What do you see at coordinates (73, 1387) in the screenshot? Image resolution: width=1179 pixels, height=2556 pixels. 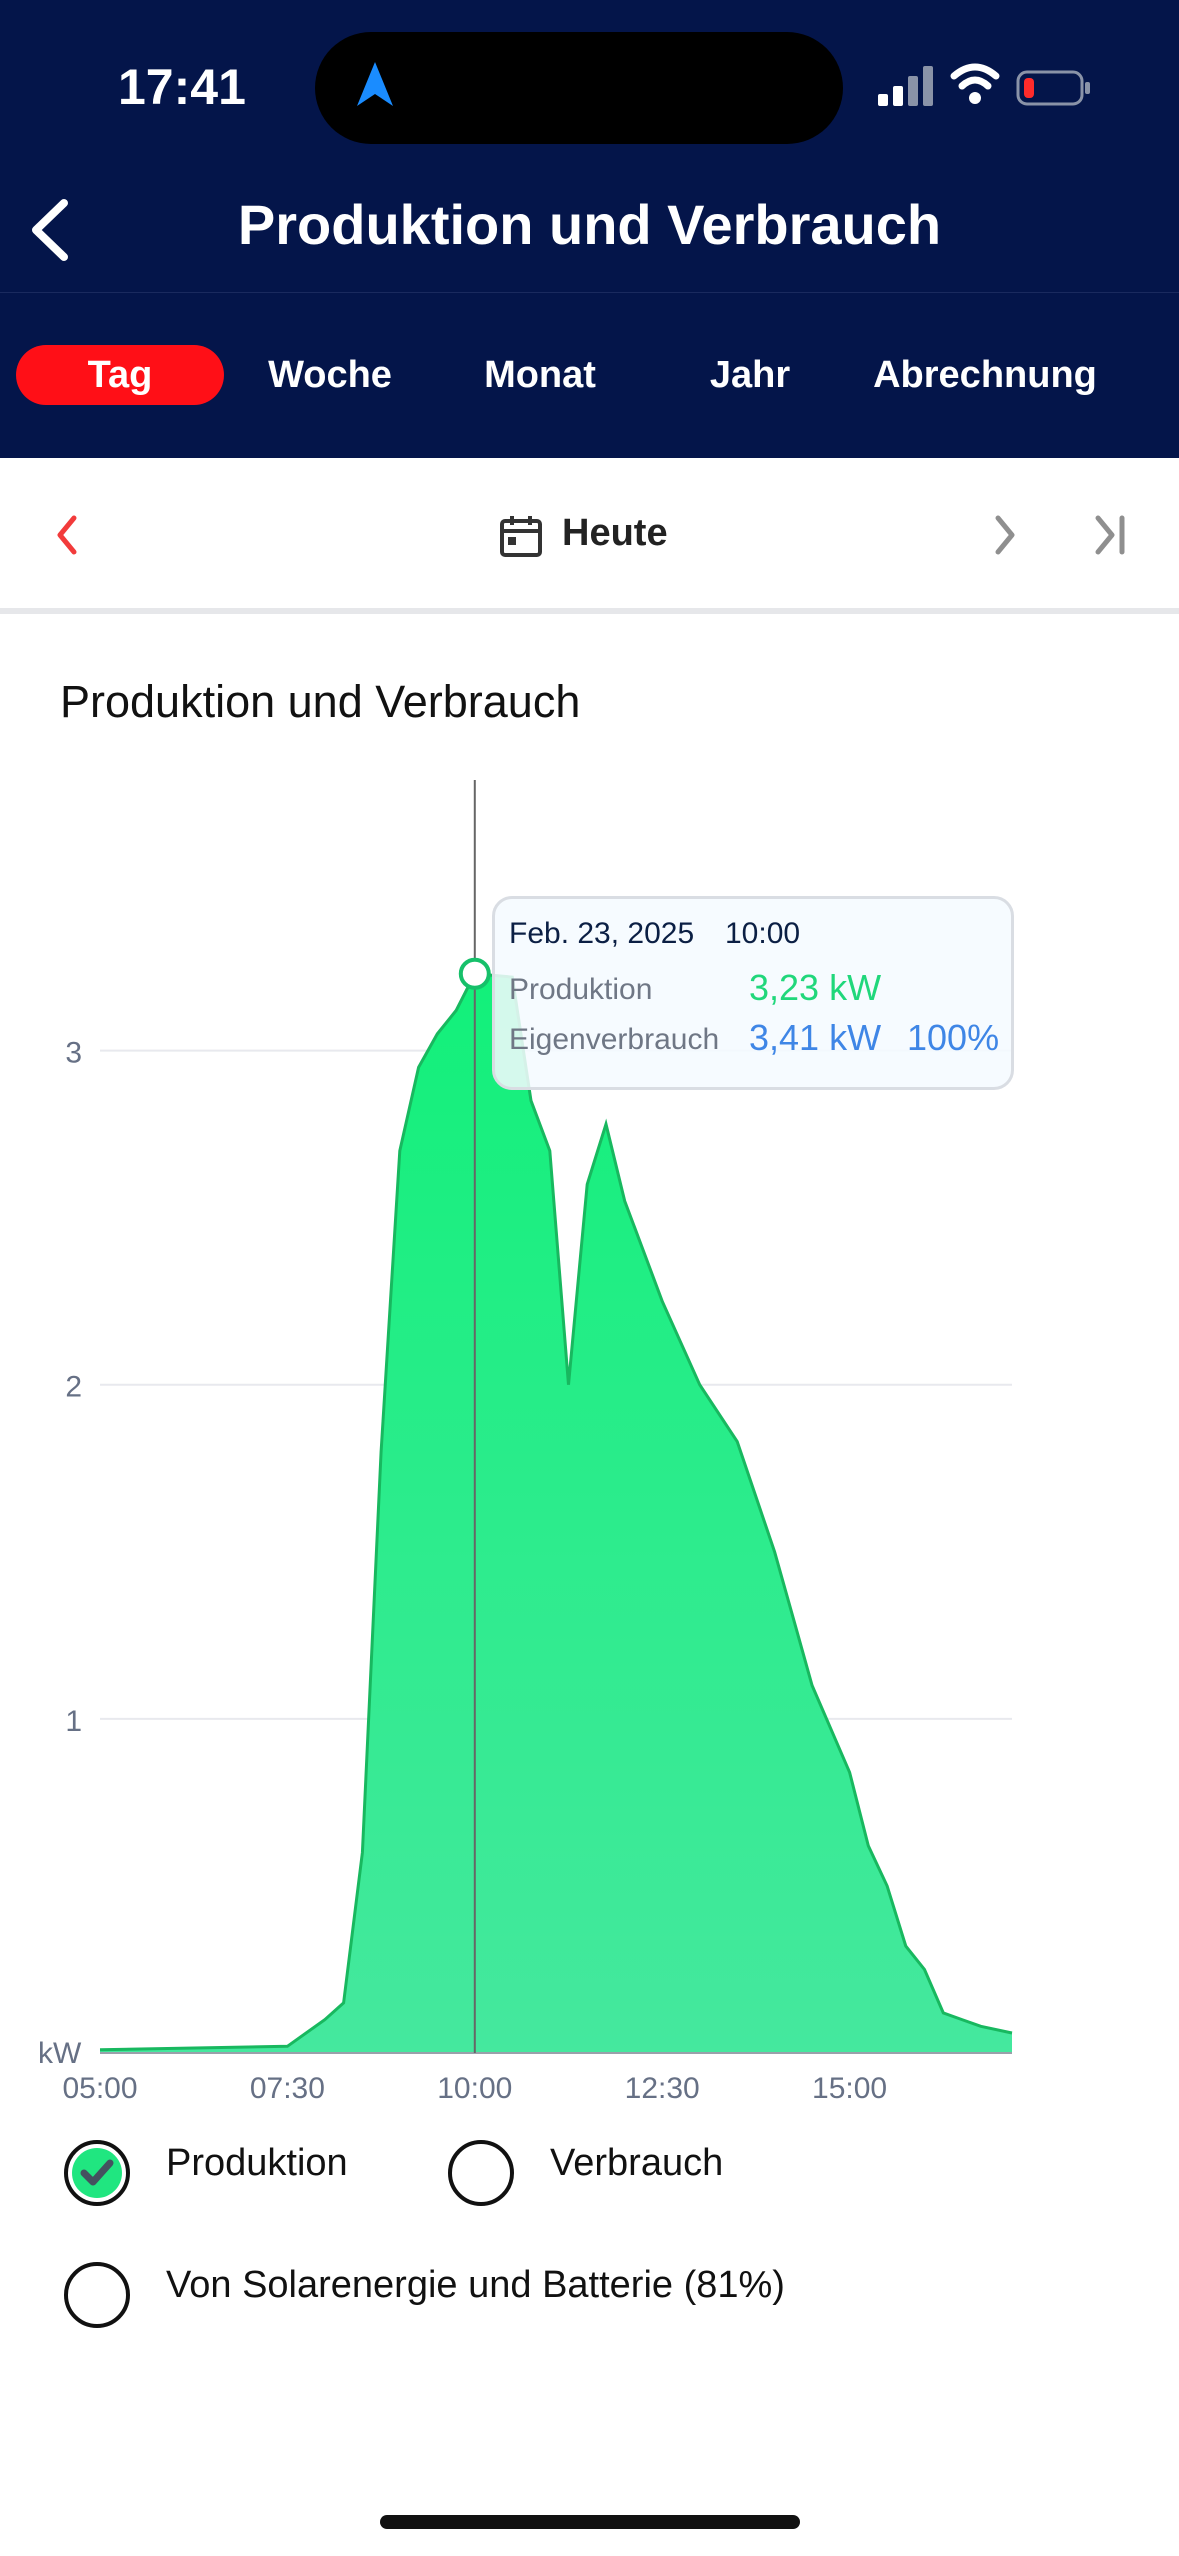 I see `y-tick-label-2: 2` at bounding box center [73, 1387].